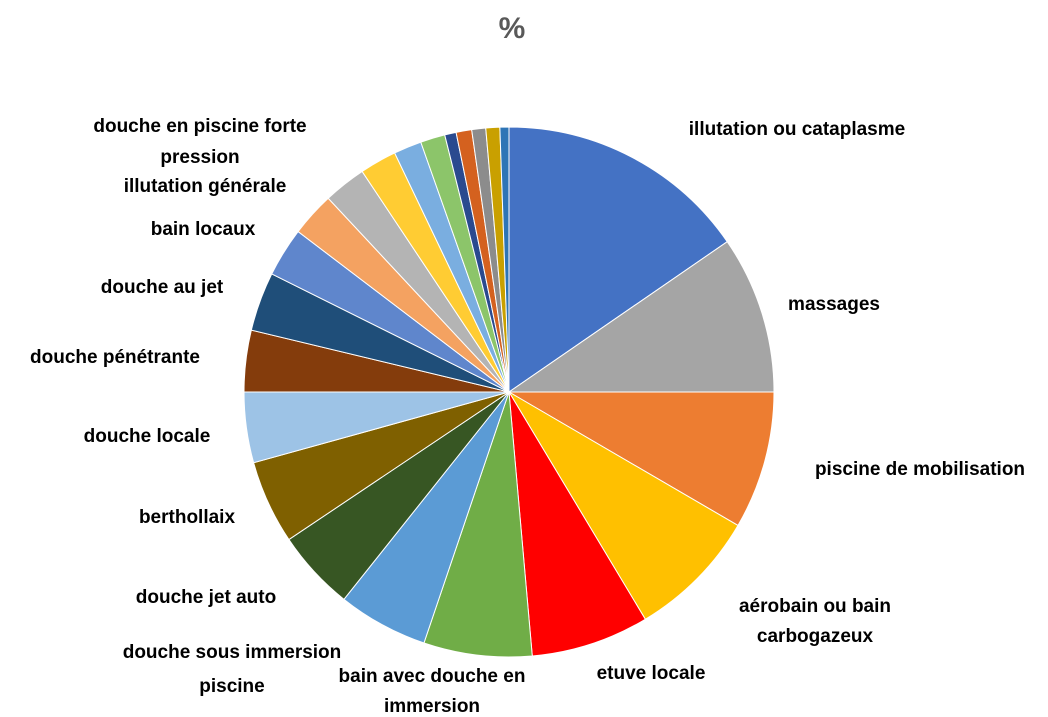 The height and width of the screenshot is (717, 1048). I want to click on slice-label: douche au jet, so click(162, 287).